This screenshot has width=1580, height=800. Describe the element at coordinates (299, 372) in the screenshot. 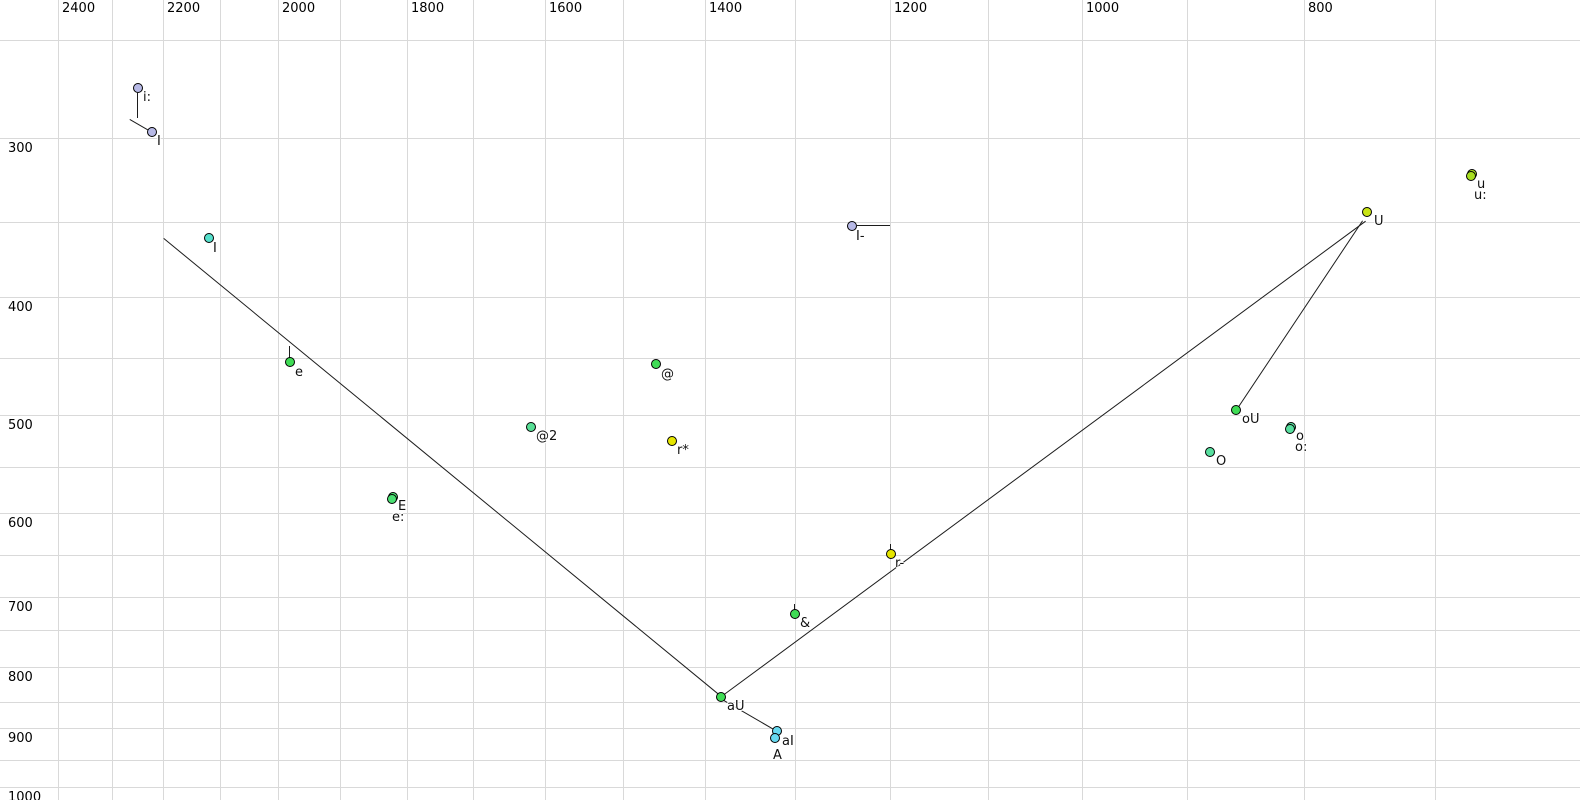

I see `vowel-point-label-e: e` at that location.